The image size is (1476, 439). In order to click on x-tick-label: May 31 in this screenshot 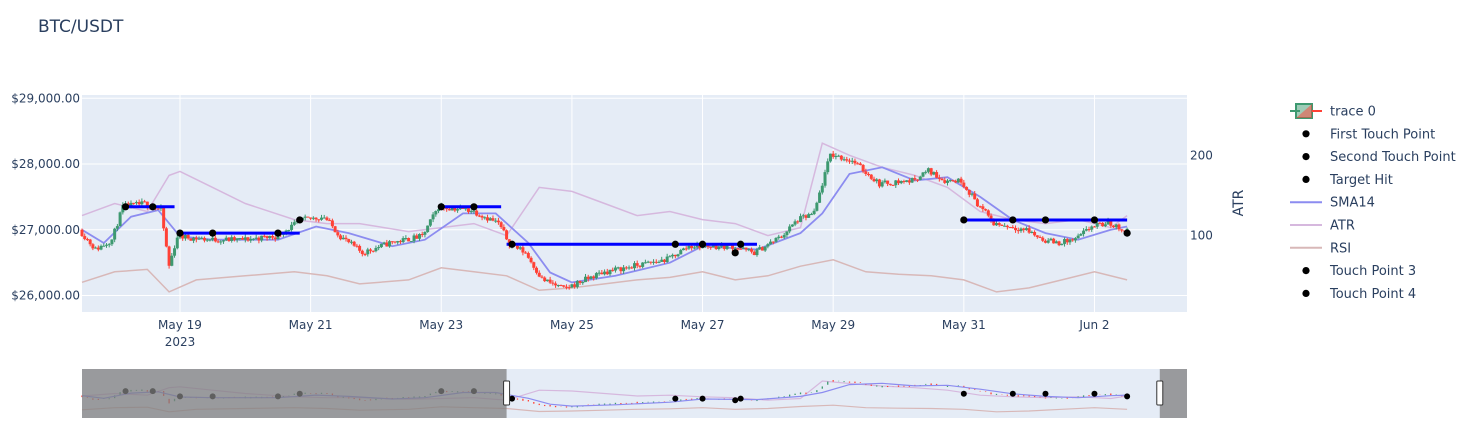, I will do `click(964, 325)`.